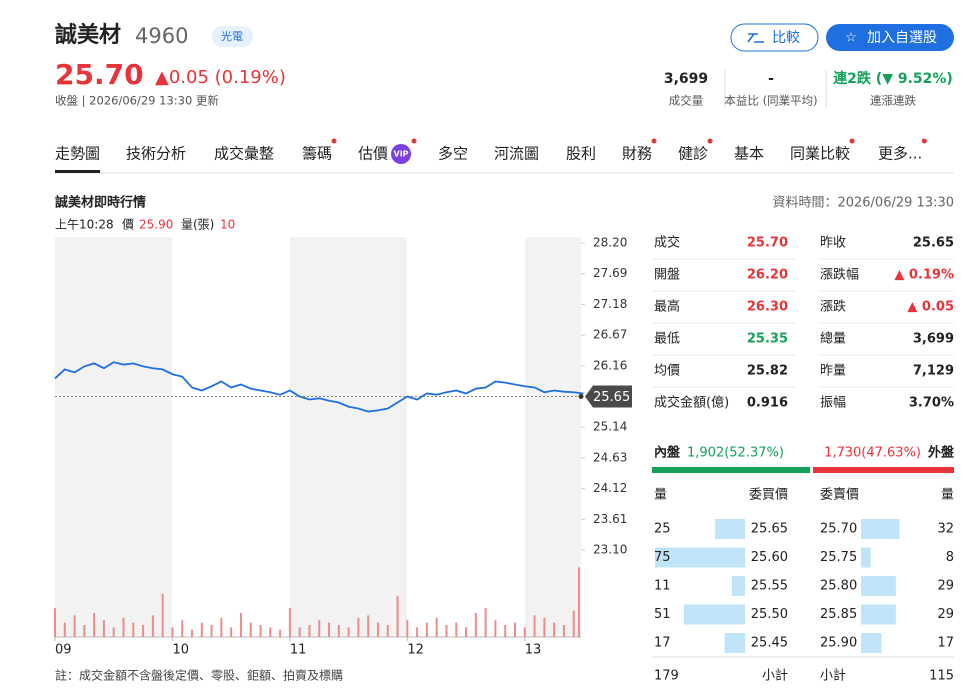 The width and height of the screenshot is (980, 696). What do you see at coordinates (941, 676) in the screenshot?
I see `ask-total: 115` at bounding box center [941, 676].